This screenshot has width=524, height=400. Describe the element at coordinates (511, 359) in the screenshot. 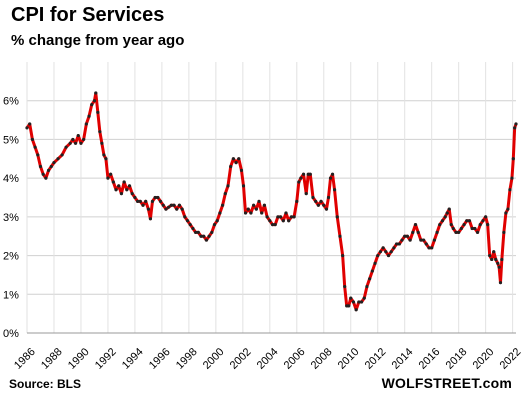

I see `x-tick-label: 2022` at that location.